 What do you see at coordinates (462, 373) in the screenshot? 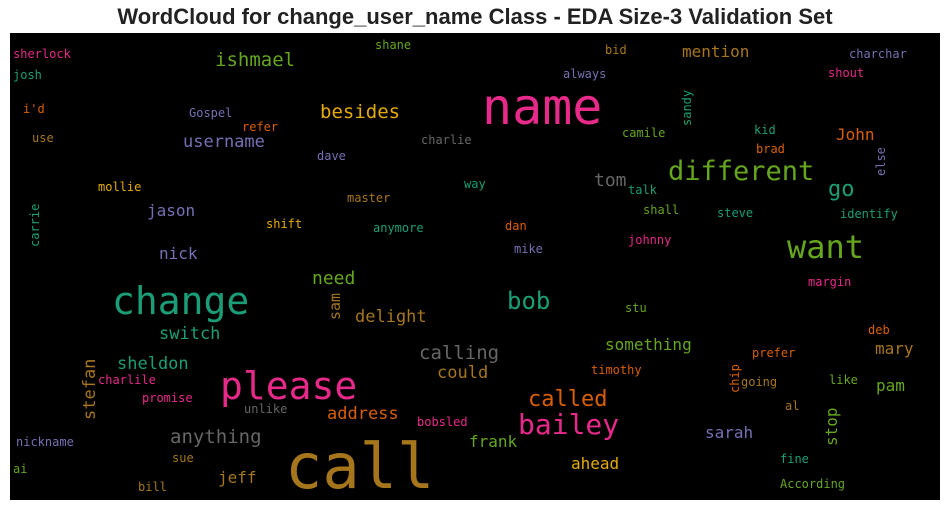
I see `word-could: could` at bounding box center [462, 373].